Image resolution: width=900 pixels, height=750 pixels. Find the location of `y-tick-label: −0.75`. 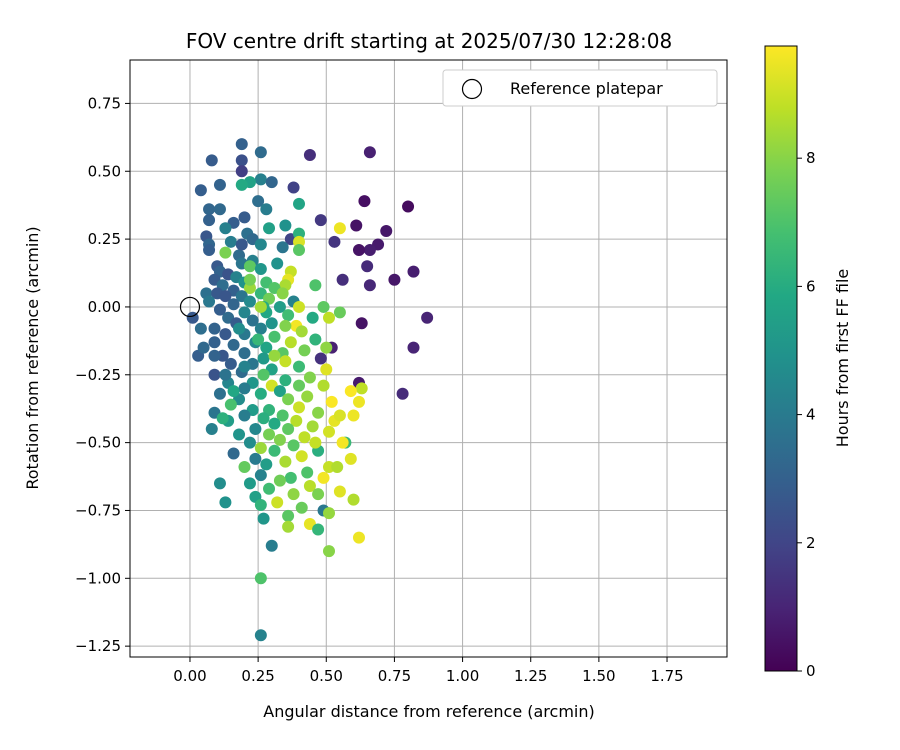

y-tick-label: −0.75 is located at coordinates (98, 510).